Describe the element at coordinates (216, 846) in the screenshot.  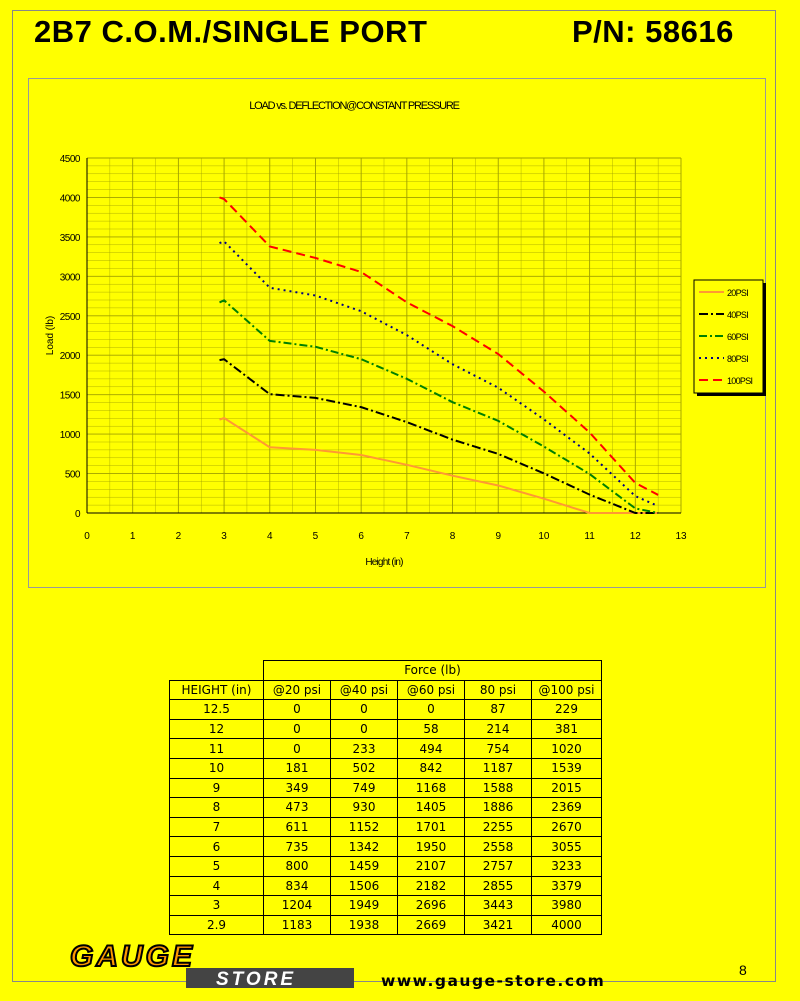
I see `table-cell: 6` at that location.